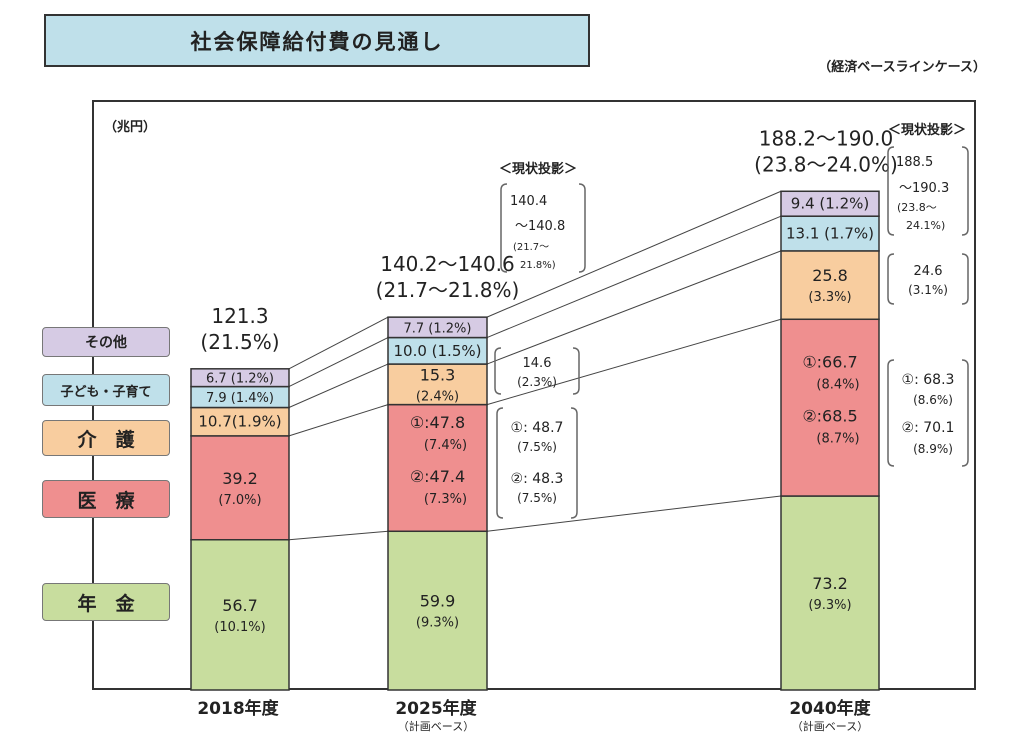  Describe the element at coordinates (537, 447) in the screenshot. I see `proj-2025-medical-1: (7.5%)` at that location.